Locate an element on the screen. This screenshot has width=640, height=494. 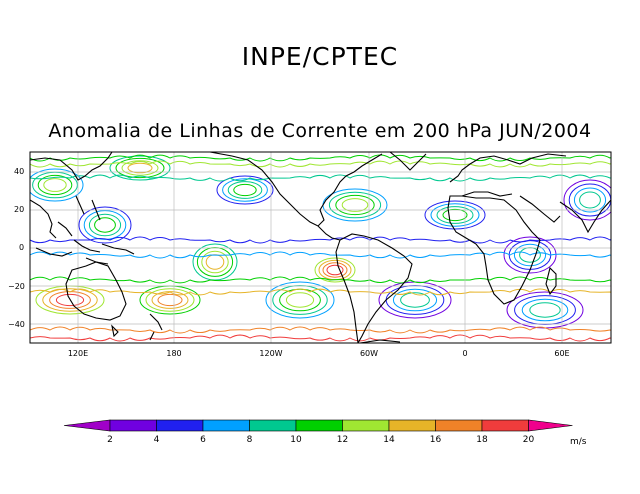
coast-antarctica is located at coordinates (380, 341).